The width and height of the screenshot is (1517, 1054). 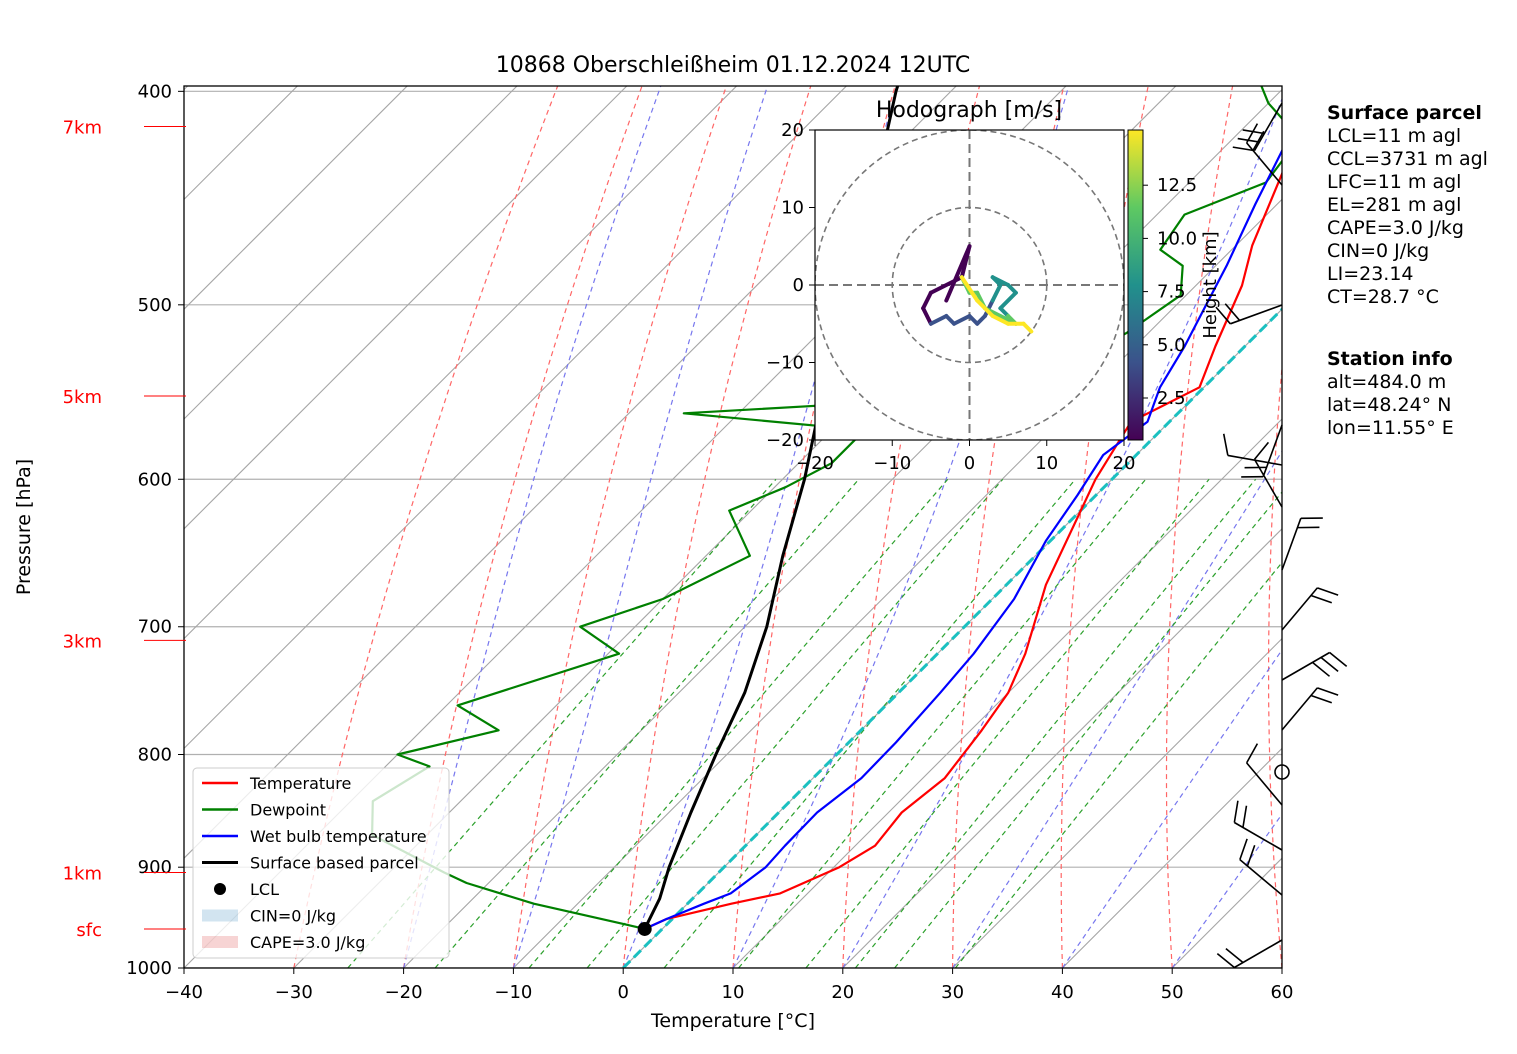 What do you see at coordinates (733, 992) in the screenshot?
I see `x-tick-label: 10` at bounding box center [733, 992].